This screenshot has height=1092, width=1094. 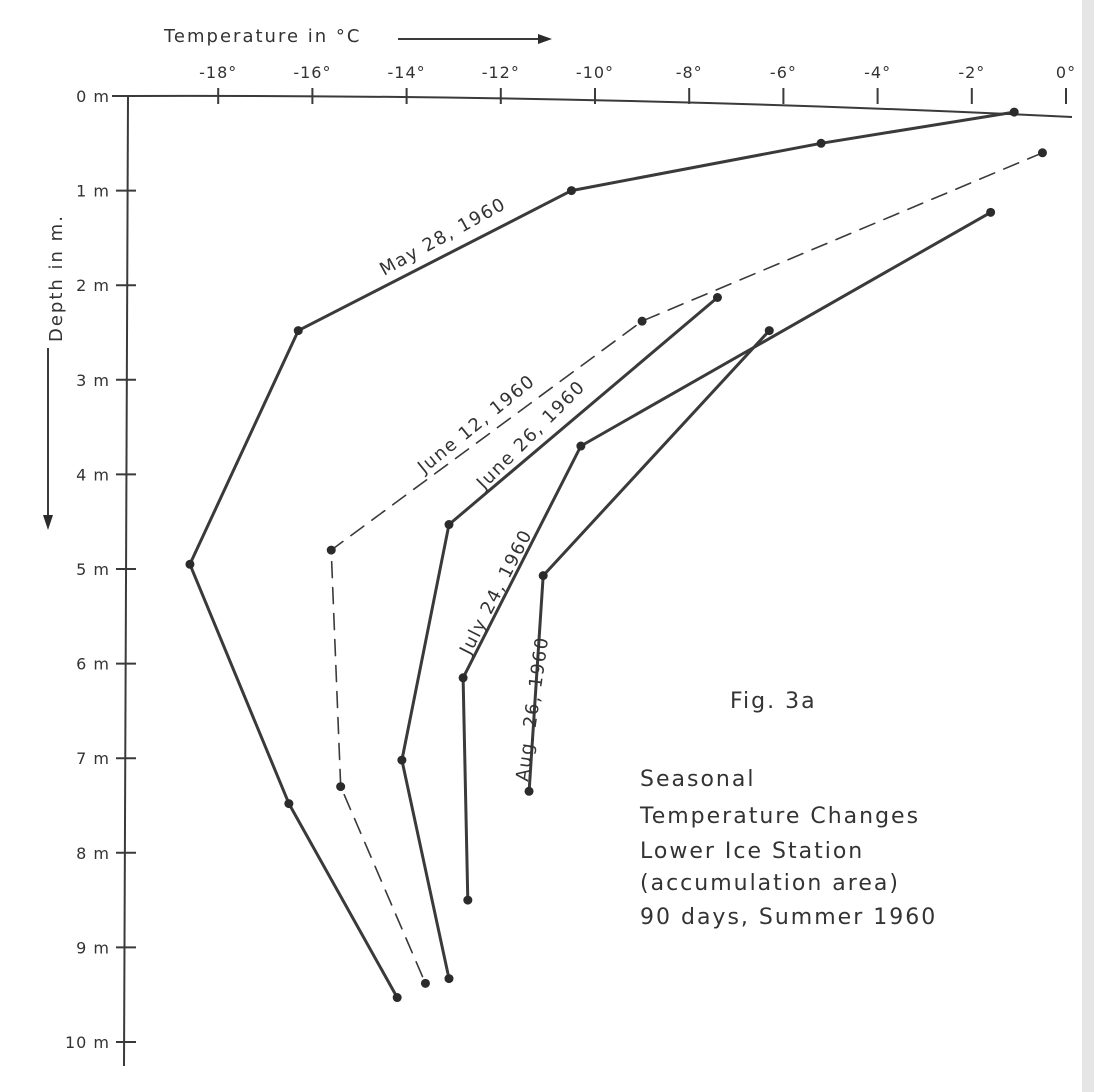 I want to click on y-axis-ticks: 0 m 1 m 2 m 3 m 4 m 5 m 6 m 7 m 8 m 9 m 10 m, so click(x=100, y=569).